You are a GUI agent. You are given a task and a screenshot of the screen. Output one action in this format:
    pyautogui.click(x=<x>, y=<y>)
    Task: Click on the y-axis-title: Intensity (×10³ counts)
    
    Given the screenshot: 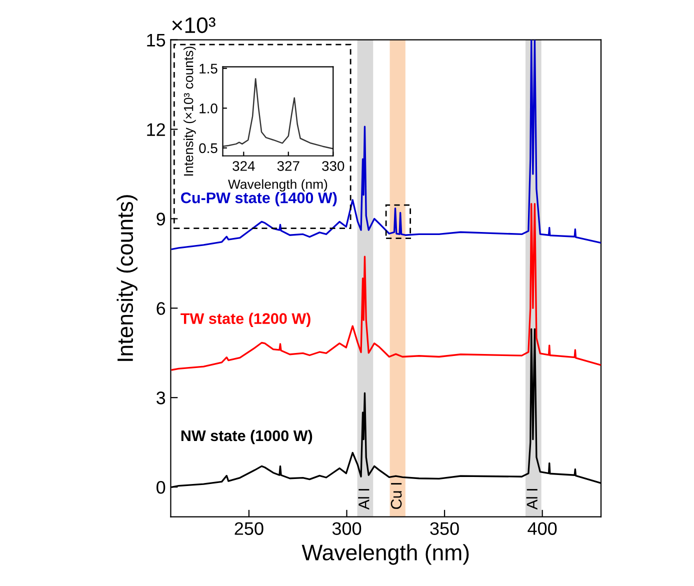 What is the action you would take?
    pyautogui.click(x=190, y=111)
    